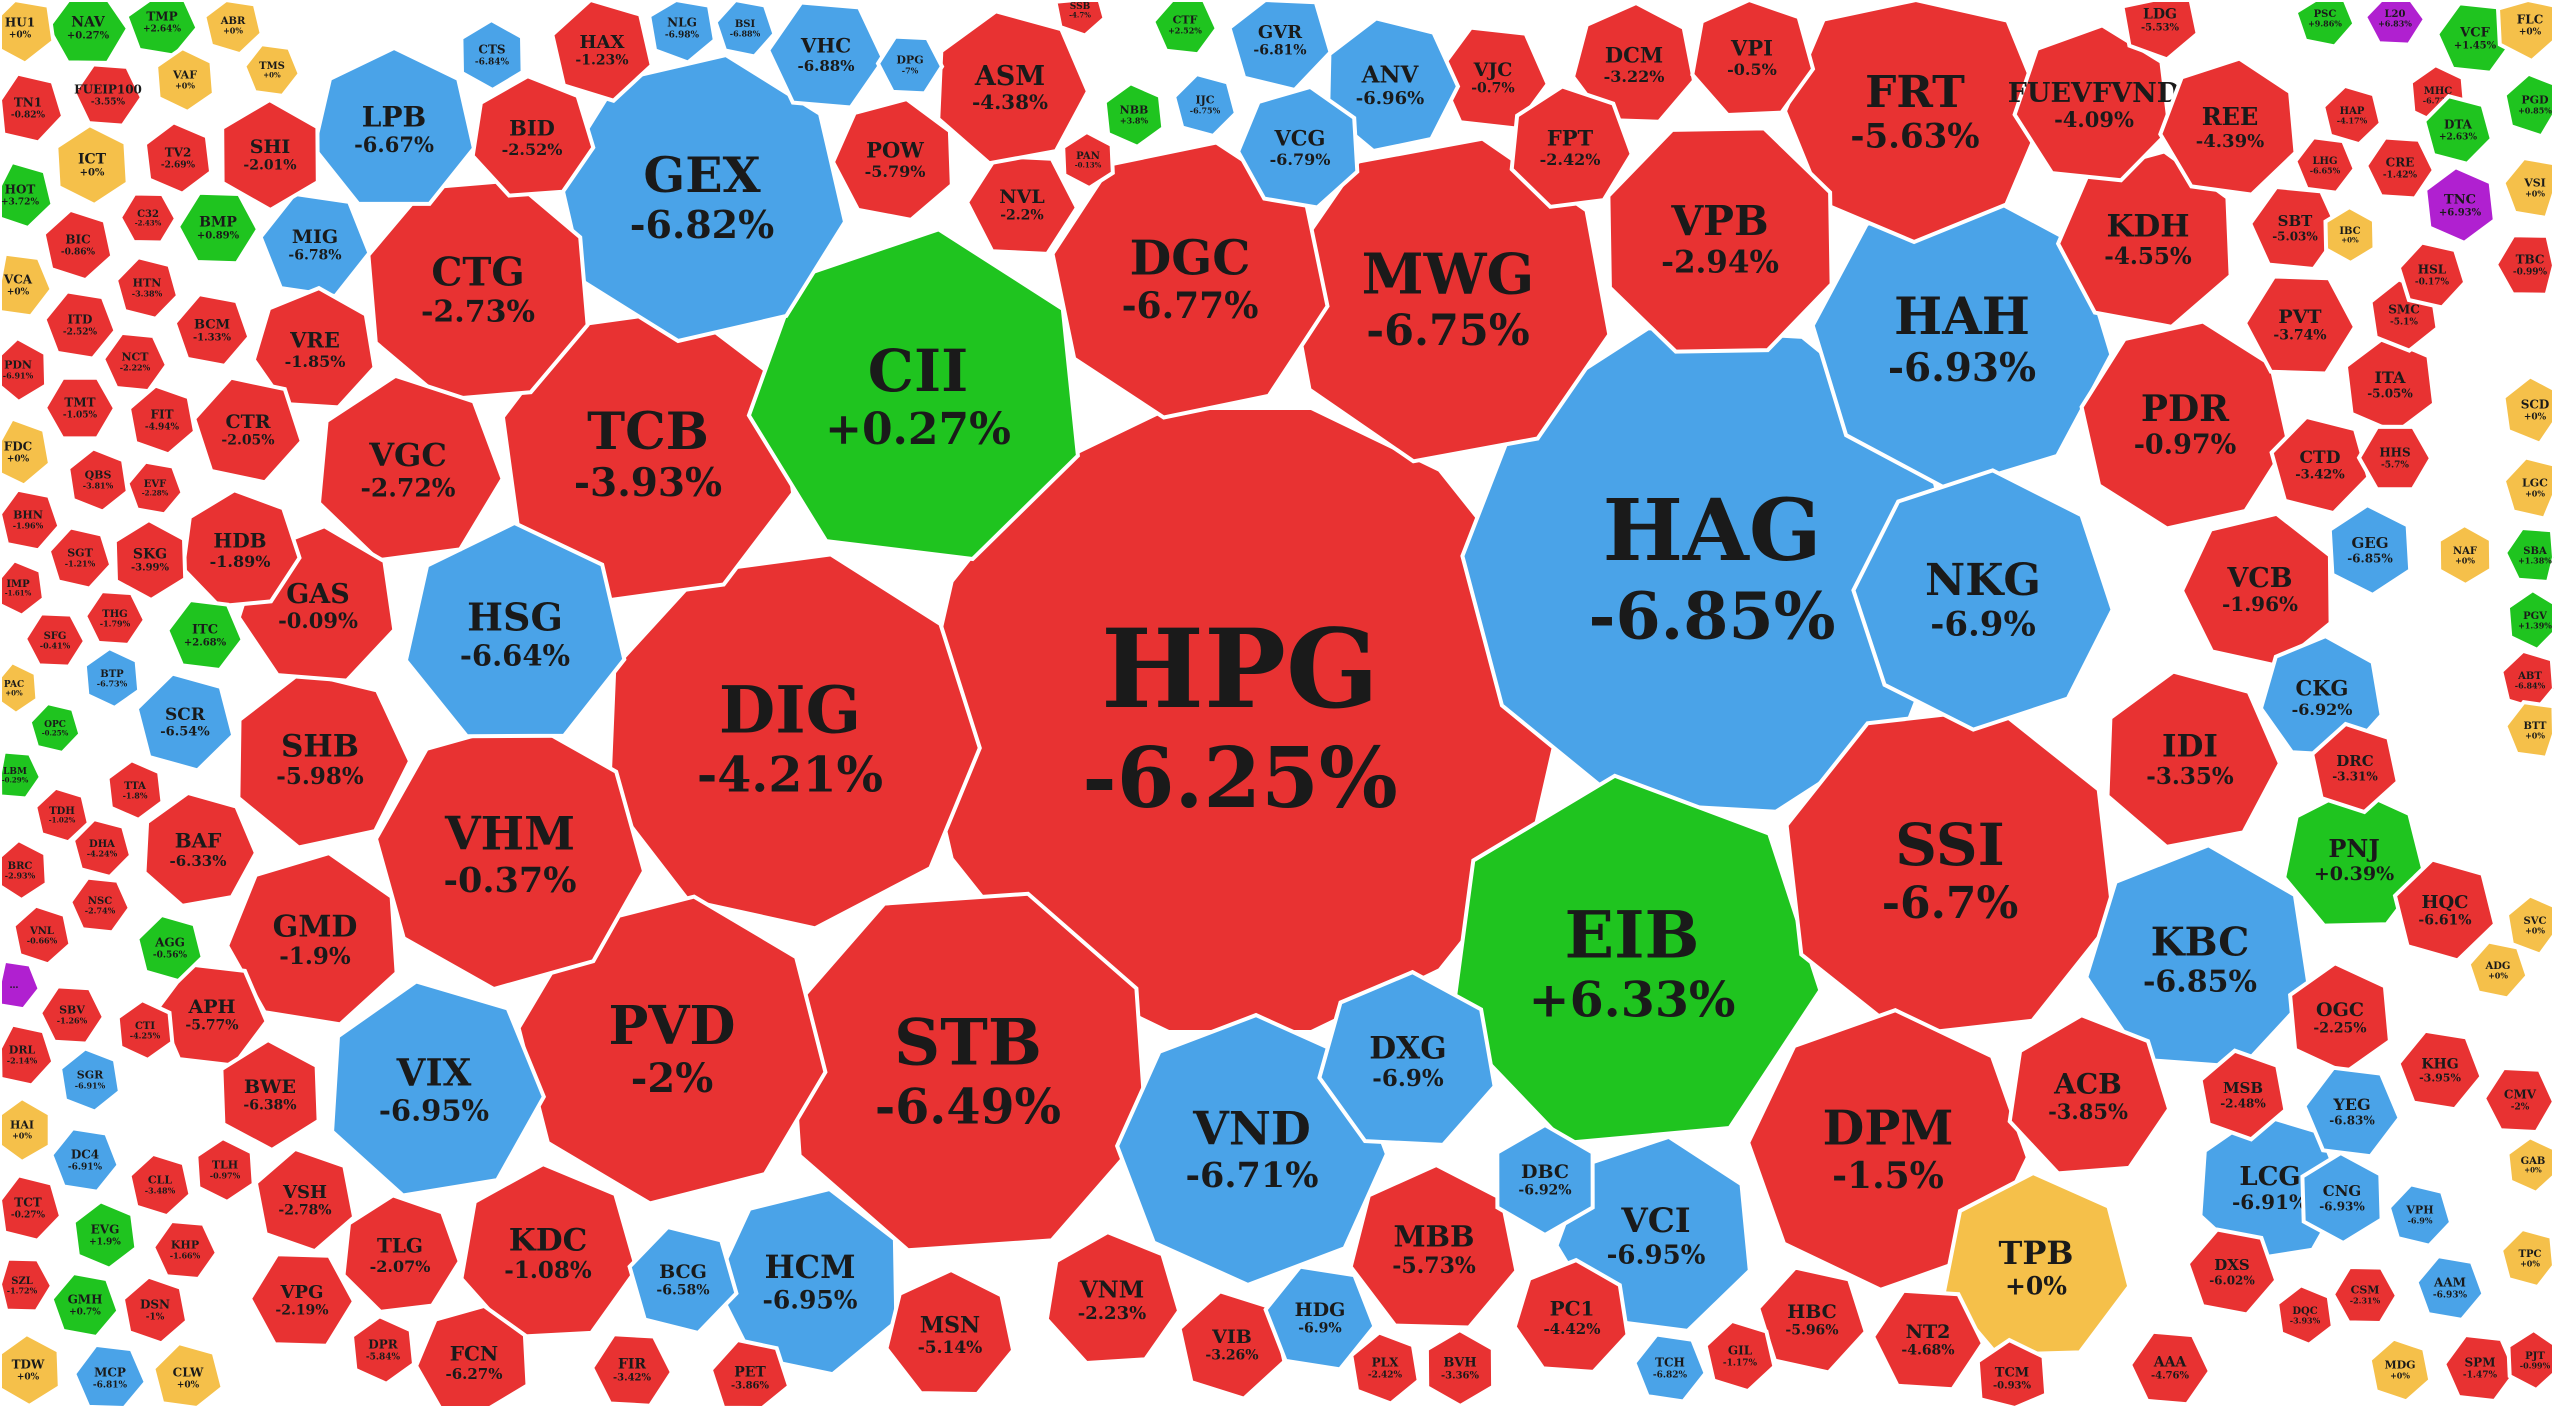 Image resolution: width=2554 pixels, height=1408 pixels. What do you see at coordinates (602, 51) in the screenshot?
I see `cell-hax: HAX-1.23%` at bounding box center [602, 51].